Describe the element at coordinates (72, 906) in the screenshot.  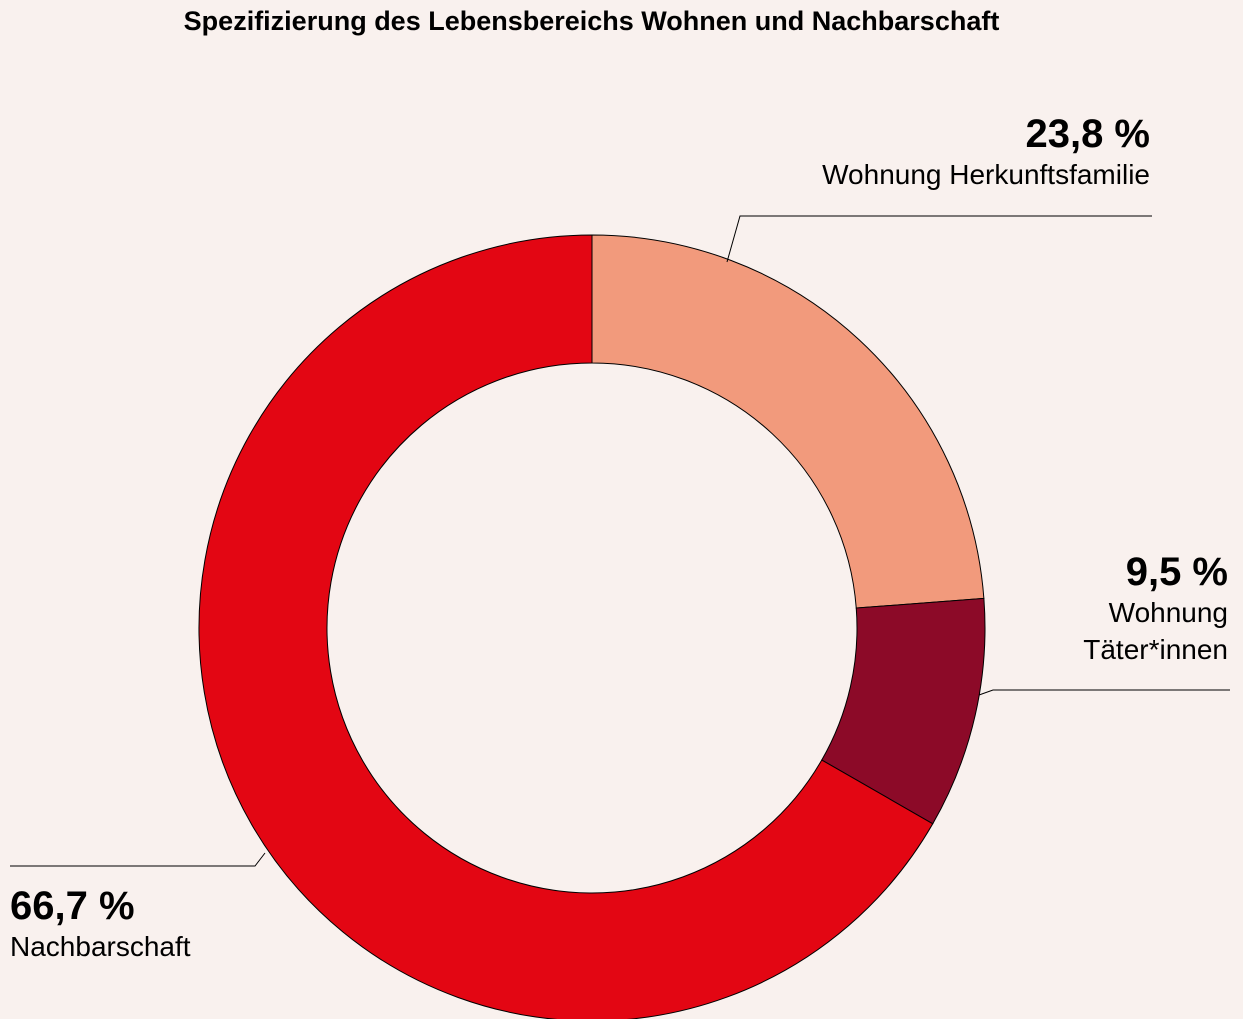
I see `value-label: 66,7 %` at that location.